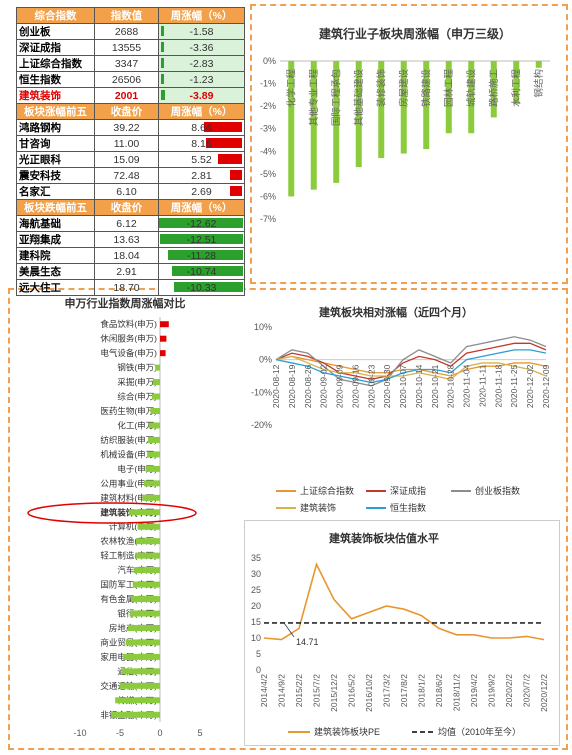  What do you see at coordinates (265, 360) in the screenshot?
I see `y-tick-label: 0%` at bounding box center [265, 360].